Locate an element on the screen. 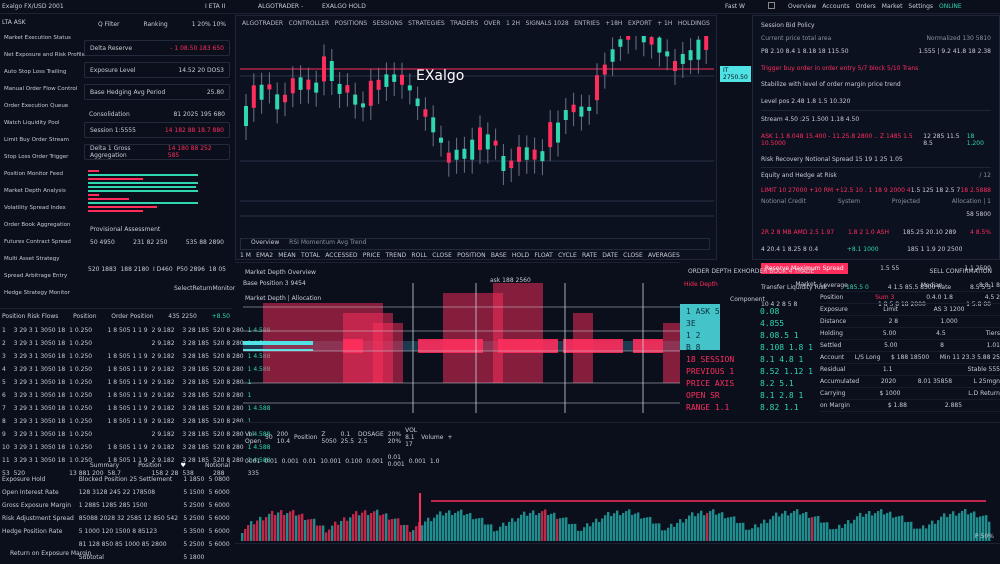 Image resolution: width=1000 pixels, height=564 pixels. menu-settings: Settings is located at coordinates (921, 6).